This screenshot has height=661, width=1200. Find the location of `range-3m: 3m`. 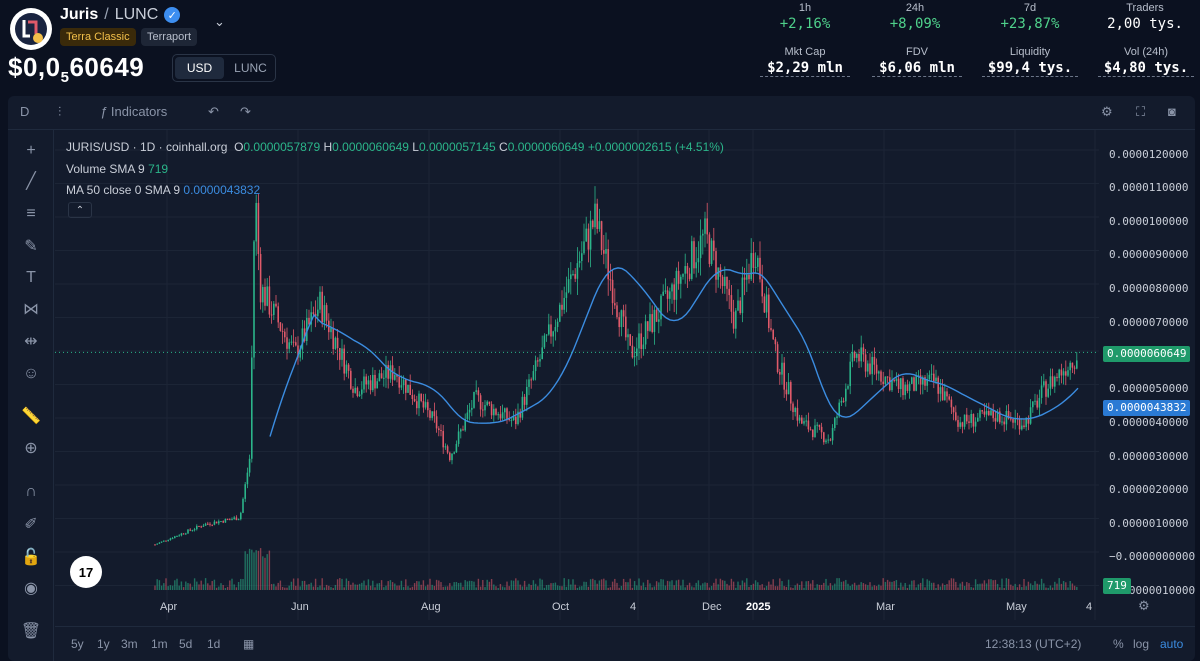

range-3m: 3m is located at coordinates (129, 644).